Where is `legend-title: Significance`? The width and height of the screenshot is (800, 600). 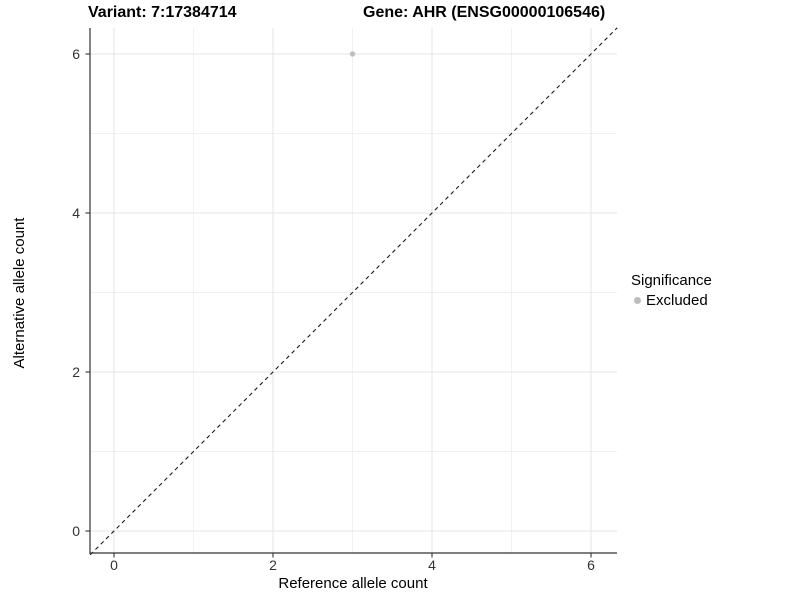 legend-title: Significance is located at coordinates (671, 280).